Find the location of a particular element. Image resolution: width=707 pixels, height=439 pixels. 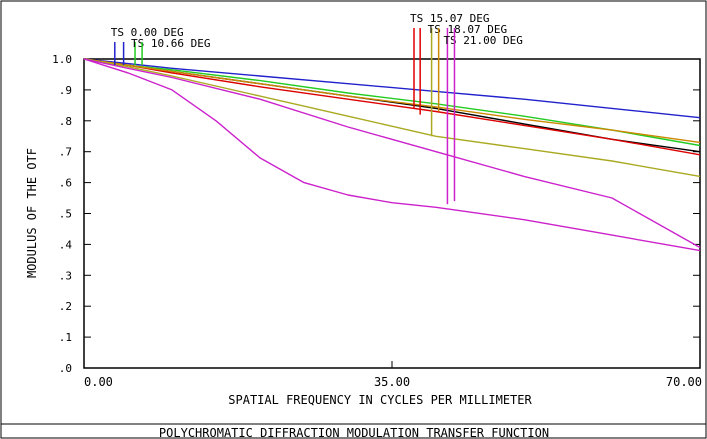

y-tick-label: 1.0 is located at coordinates (62, 59).